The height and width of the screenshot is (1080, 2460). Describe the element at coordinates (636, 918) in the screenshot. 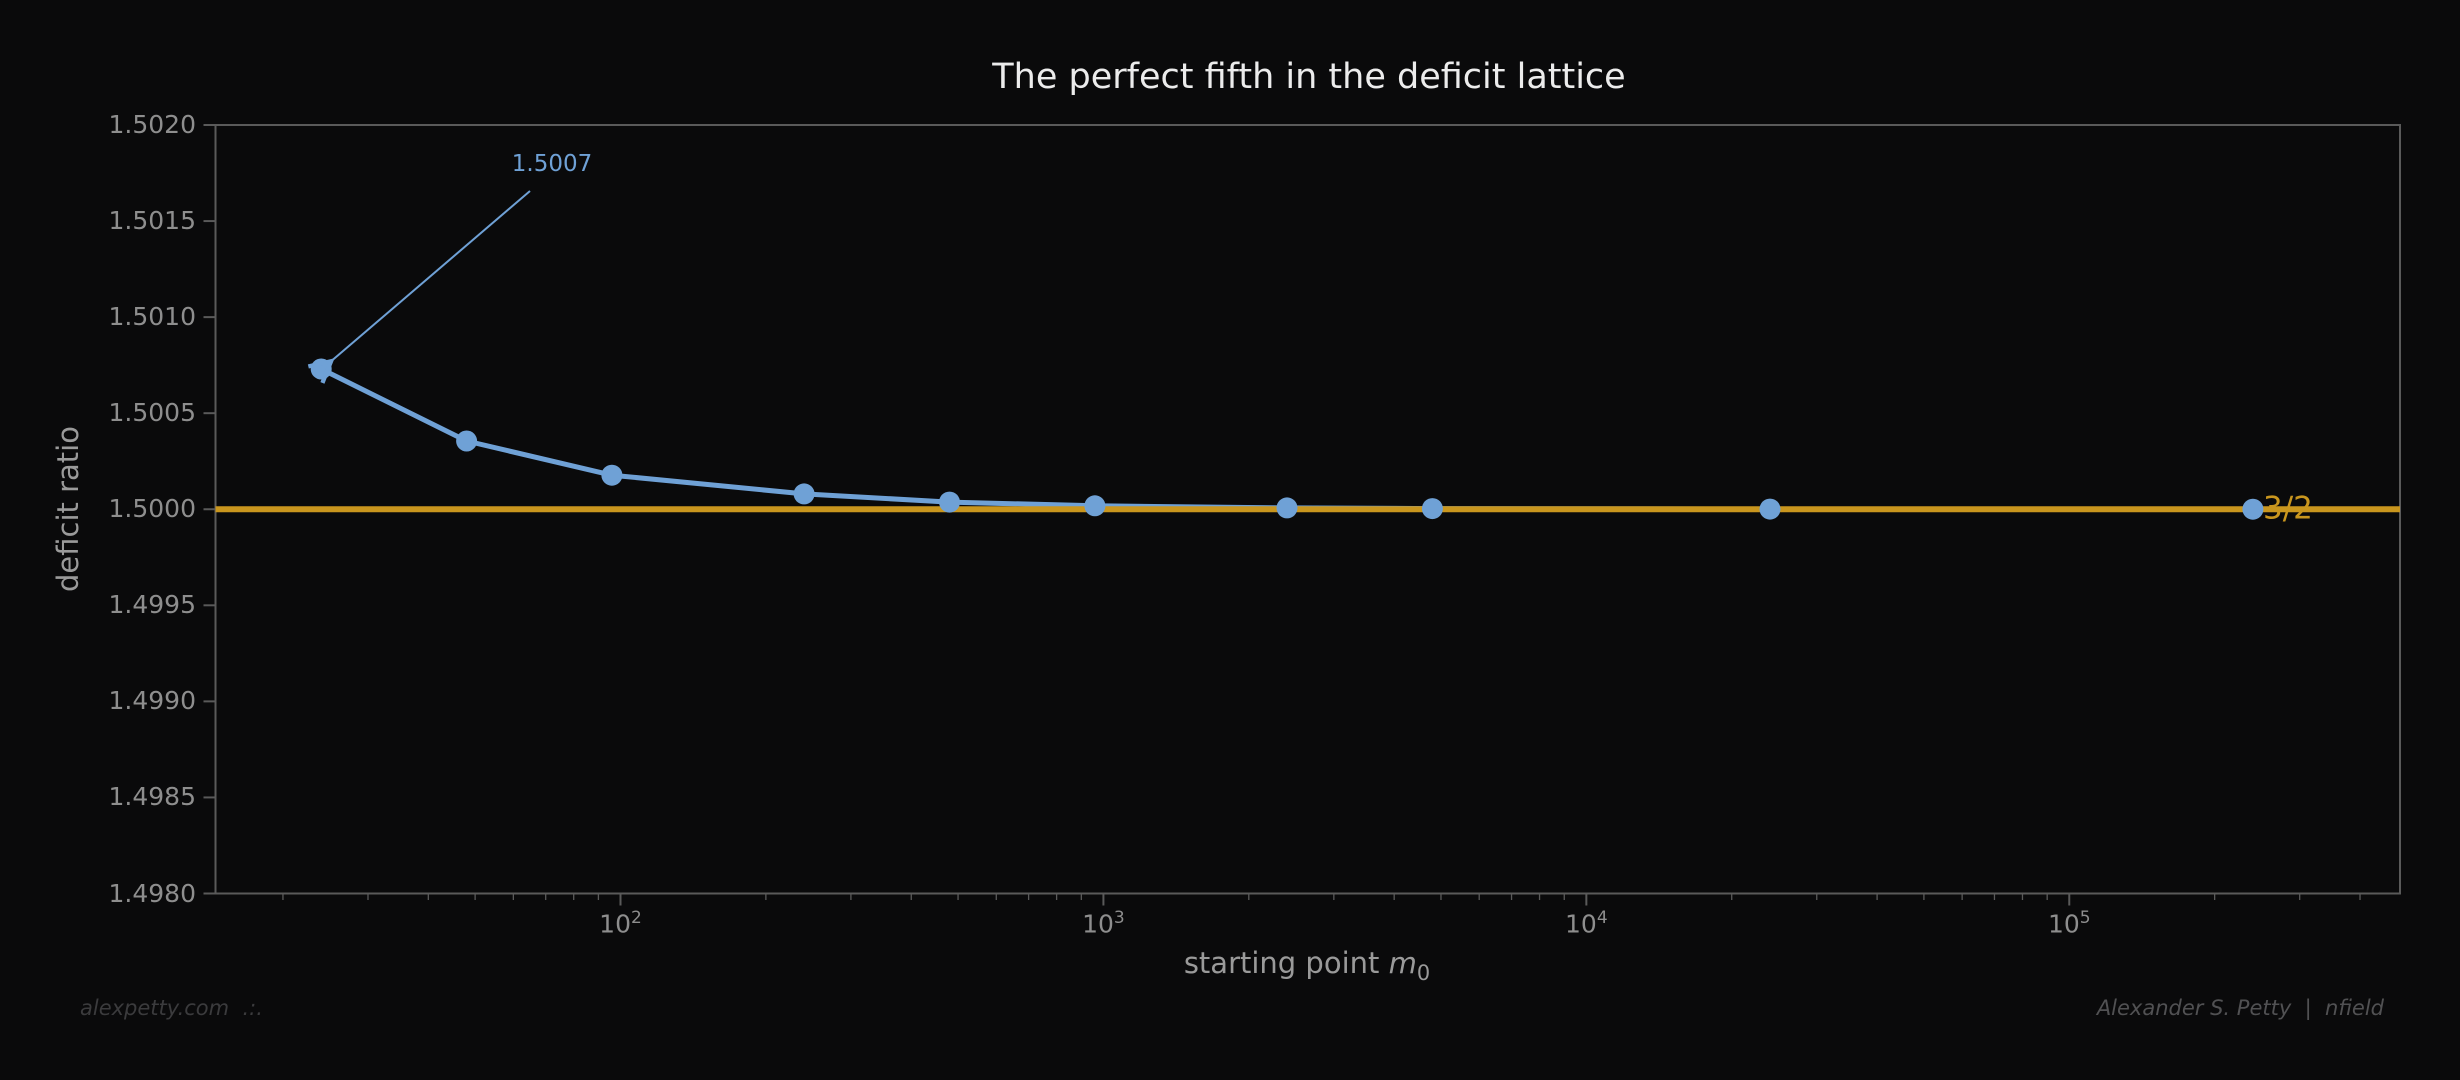

I see `x-tick-exponent: 2` at that location.